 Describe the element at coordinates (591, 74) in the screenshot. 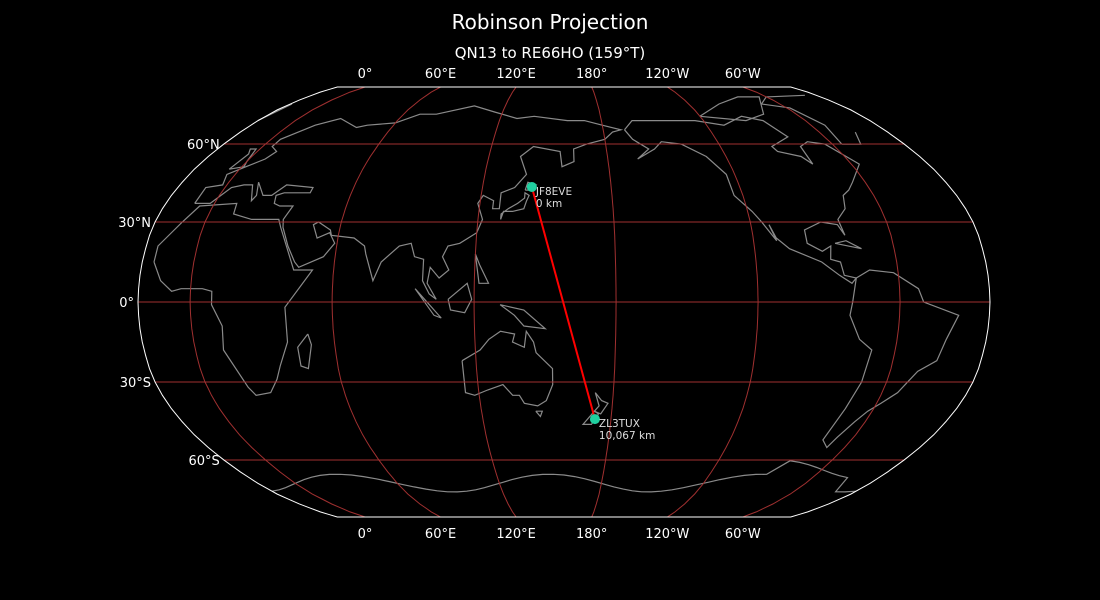

I see `top-meridian-label: 180°` at that location.